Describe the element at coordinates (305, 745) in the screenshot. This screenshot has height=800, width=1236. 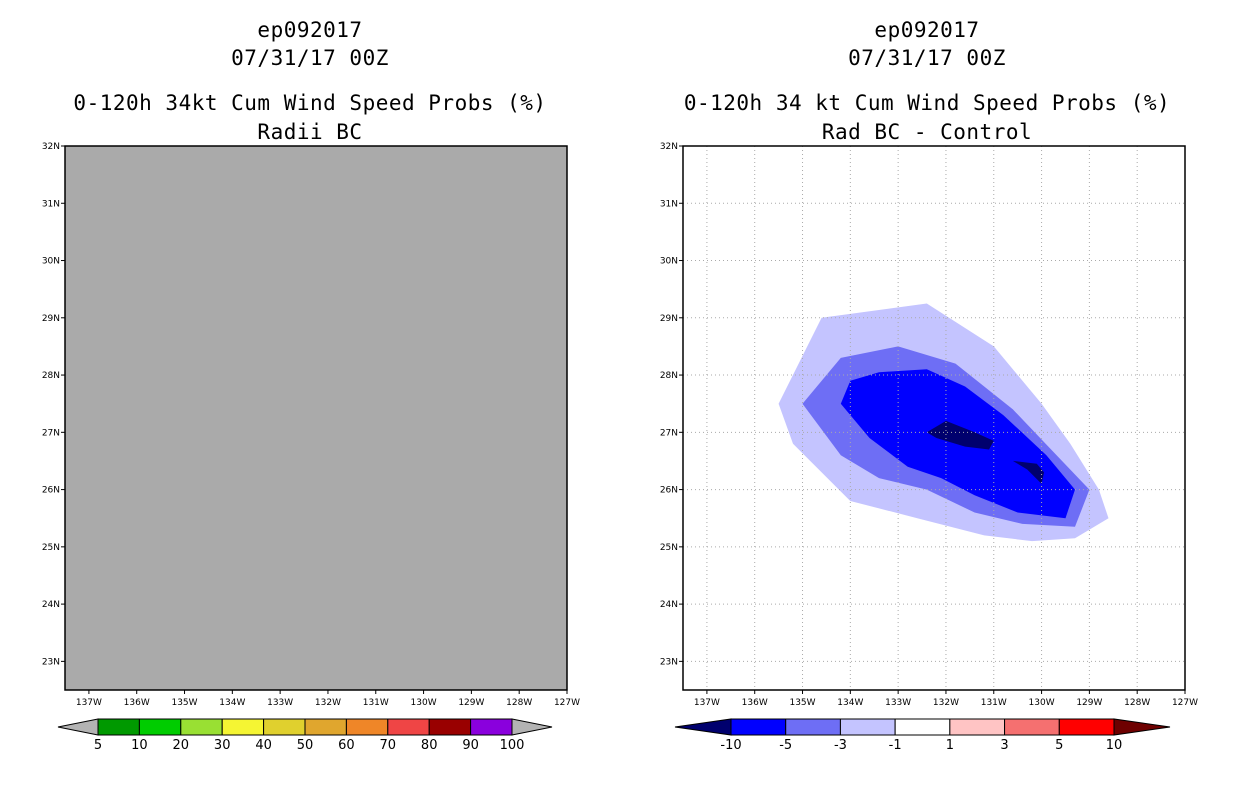
I see `colorbar-label-5: 50` at that location.